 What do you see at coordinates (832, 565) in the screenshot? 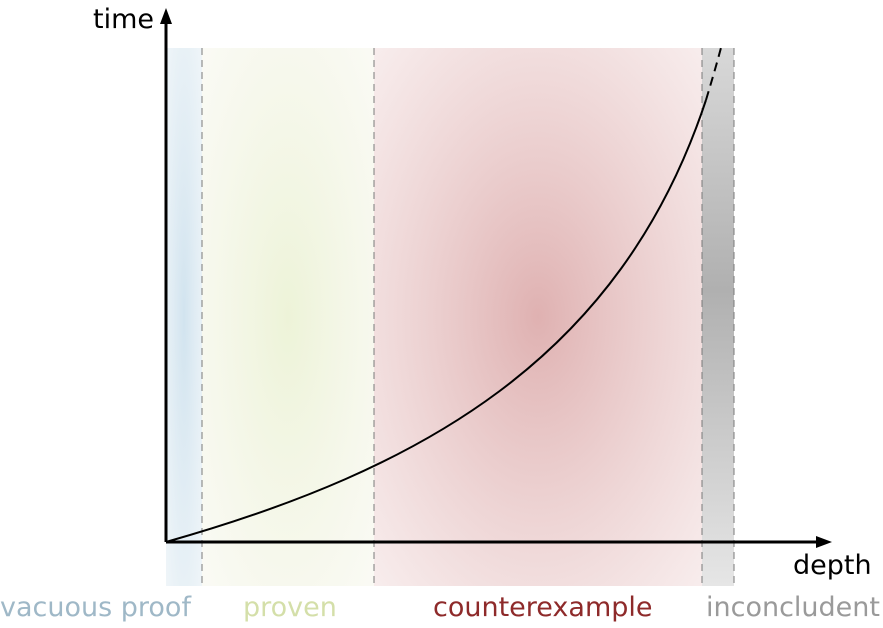
I see `x-axis-label: depth` at bounding box center [832, 565].